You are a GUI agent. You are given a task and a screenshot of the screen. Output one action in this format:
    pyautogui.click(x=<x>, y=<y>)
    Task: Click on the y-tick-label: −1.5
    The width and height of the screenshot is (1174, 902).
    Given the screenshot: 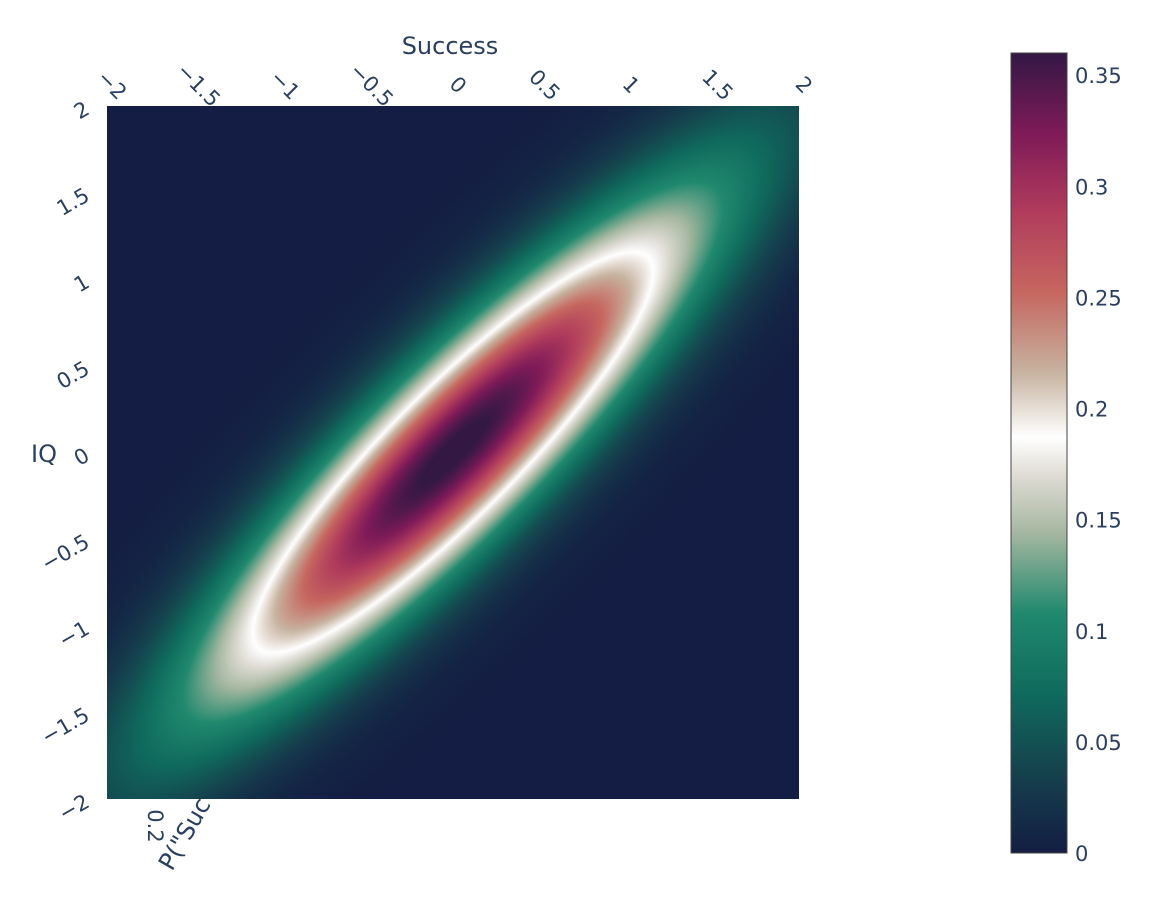 What is the action you would take?
    pyautogui.click(x=65, y=726)
    